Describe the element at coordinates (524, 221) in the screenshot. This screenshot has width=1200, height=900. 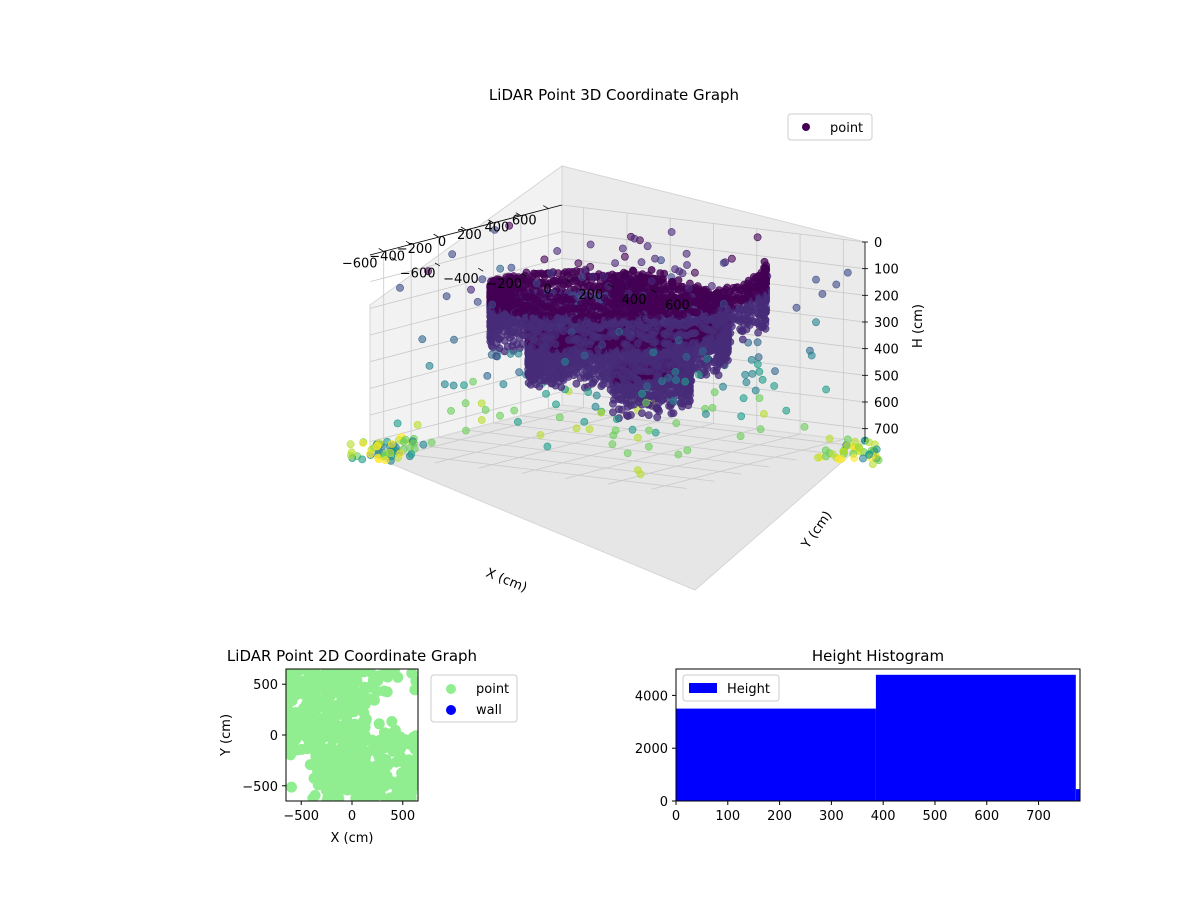
I see `x-tick-label-3d: 600` at that location.